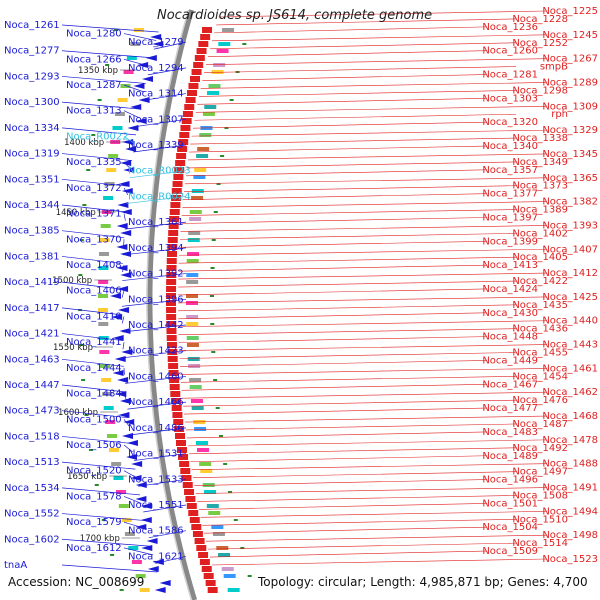 The height and width of the screenshot is (600, 600). I want to click on right-gene-label: Noca_1478, so click(570, 440).